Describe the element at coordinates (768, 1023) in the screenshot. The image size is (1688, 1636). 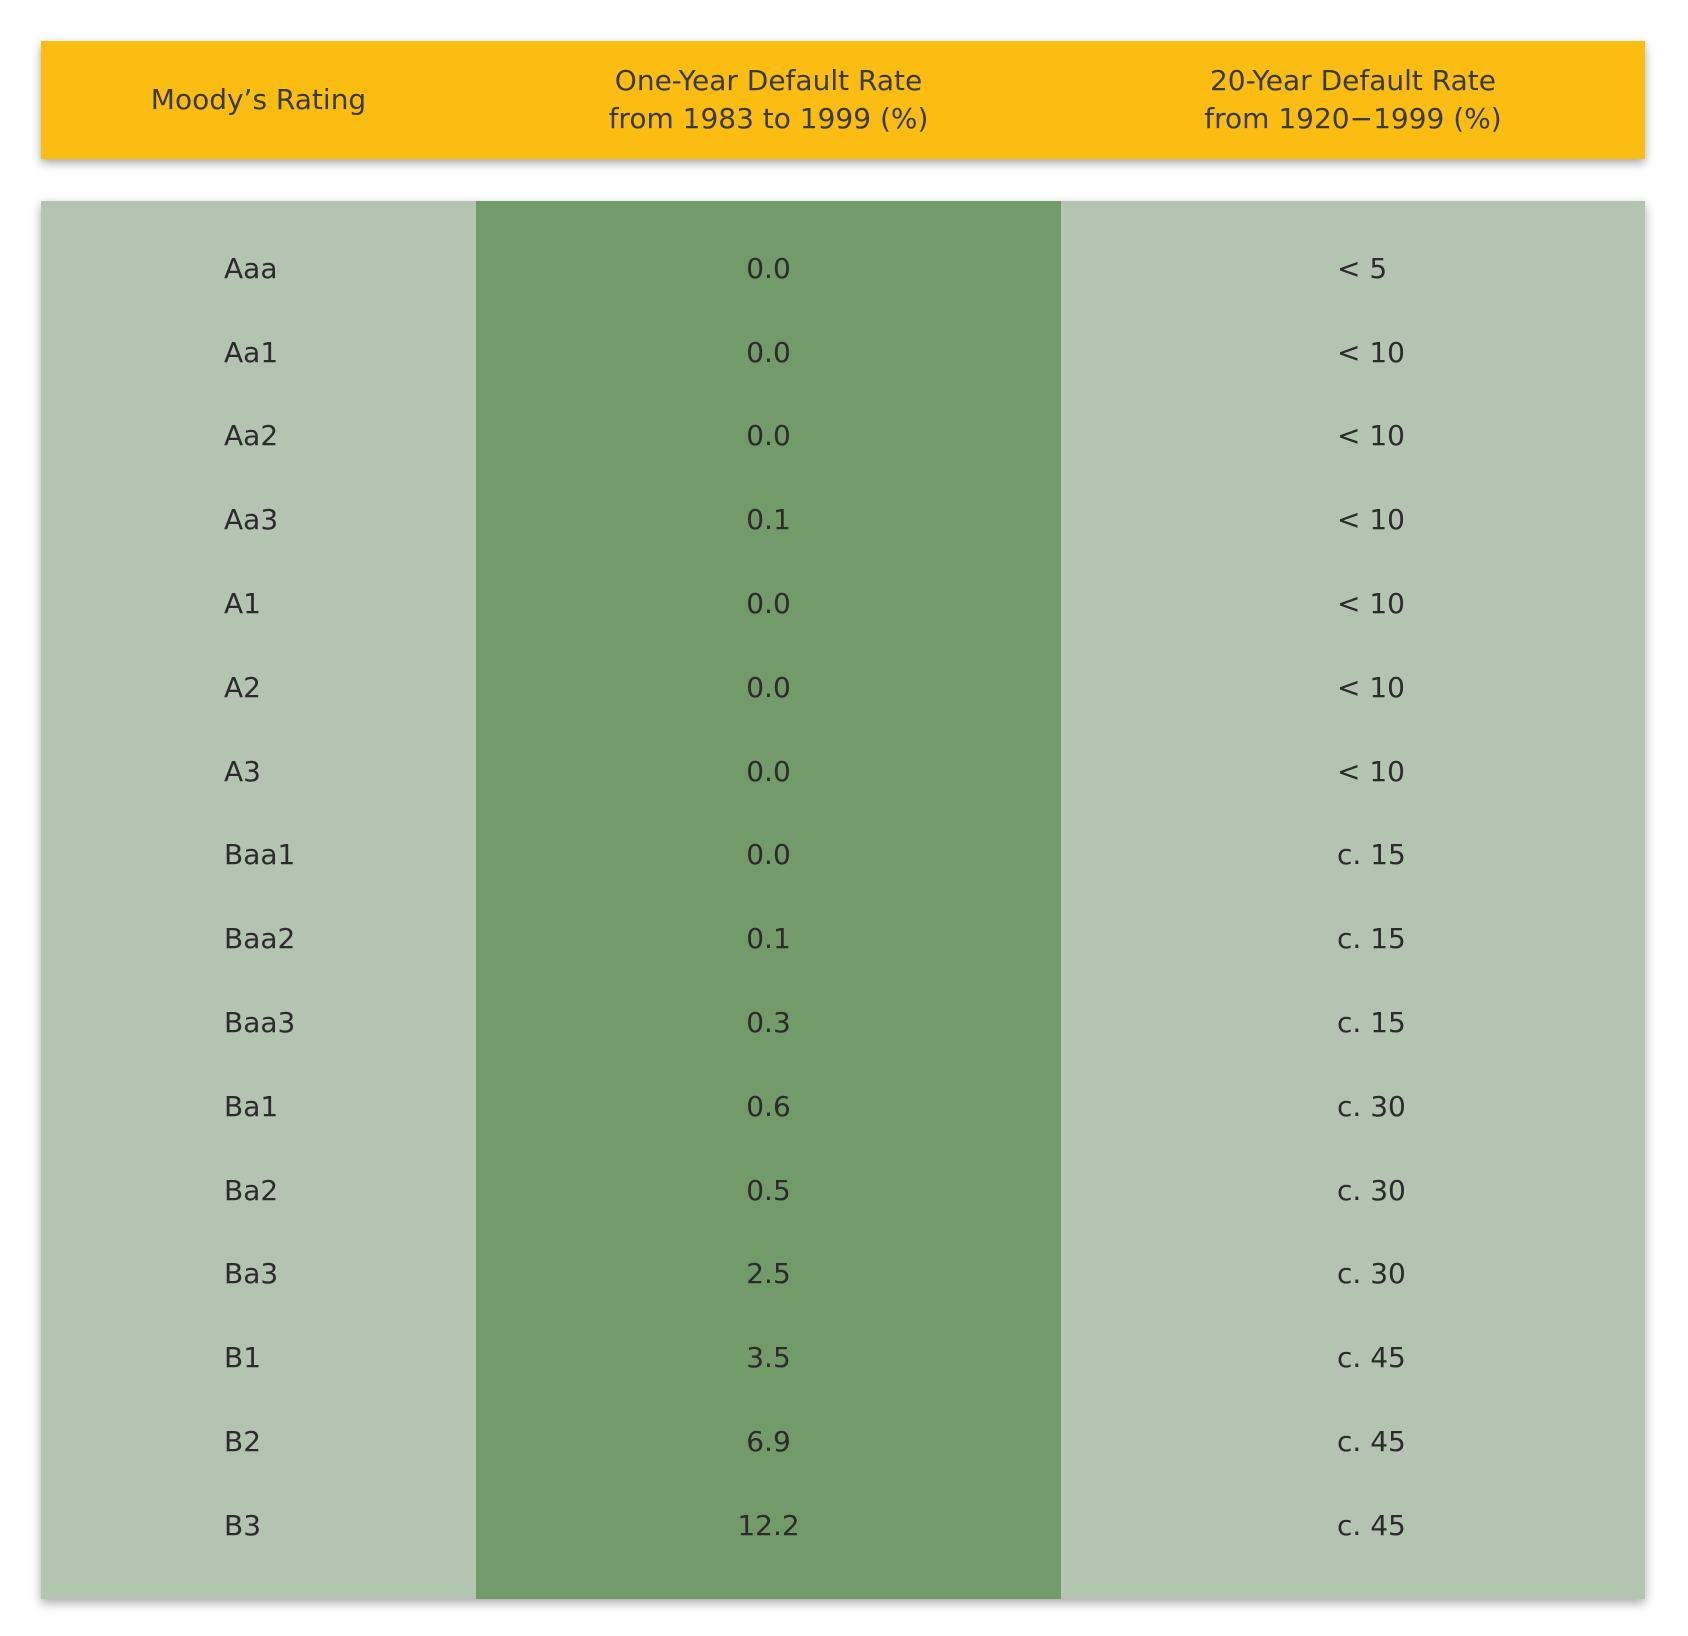
I see `one-year-default-rate-cell: 0.3` at that location.